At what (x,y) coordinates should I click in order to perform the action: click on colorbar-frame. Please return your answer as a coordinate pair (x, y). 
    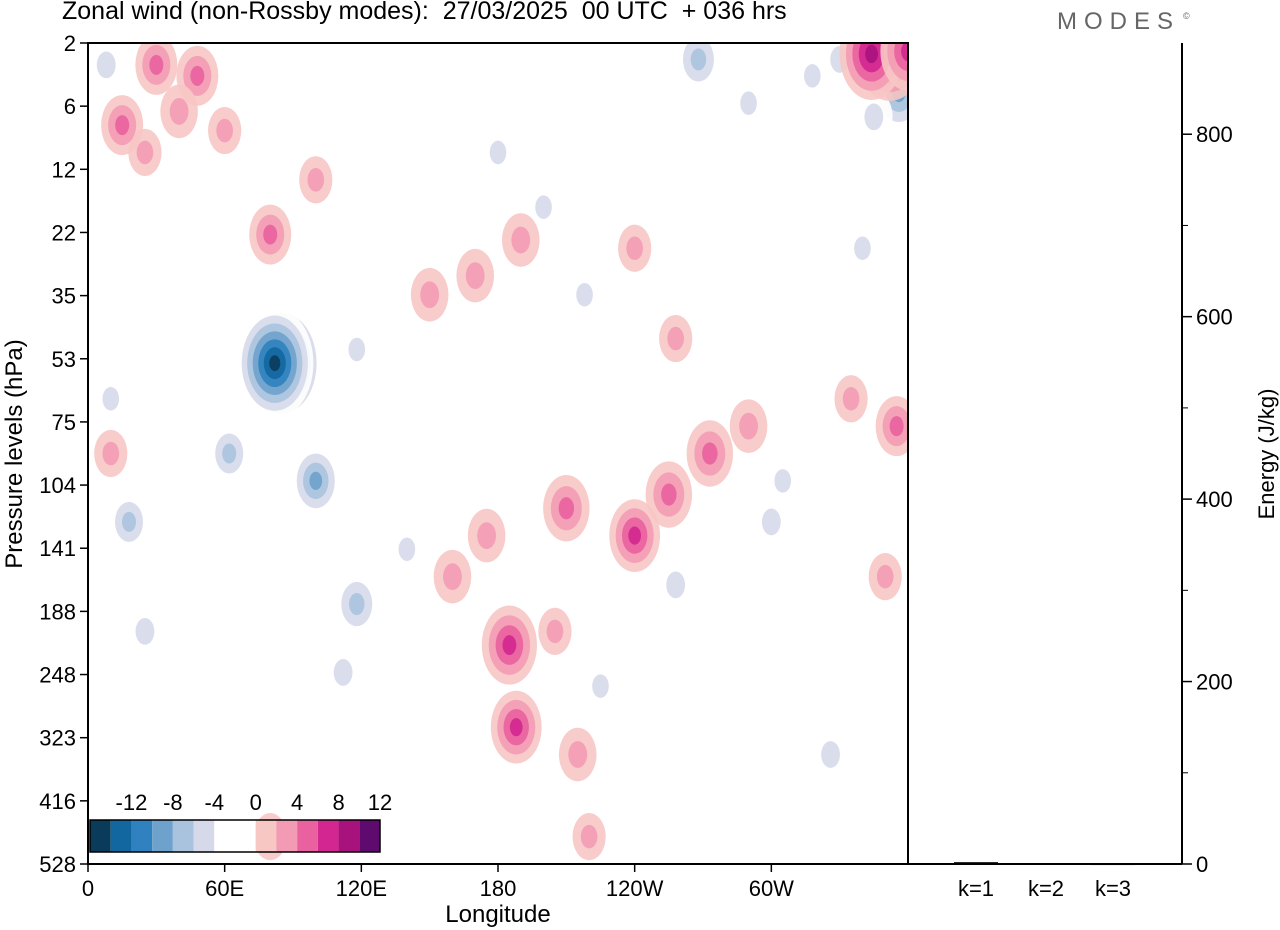
    Looking at the image, I should click on (235, 836).